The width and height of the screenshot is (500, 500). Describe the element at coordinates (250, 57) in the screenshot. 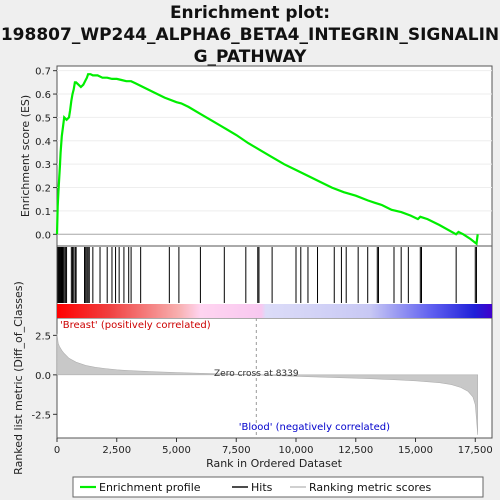

I see `title-line-3: G_PATHWAY` at that location.